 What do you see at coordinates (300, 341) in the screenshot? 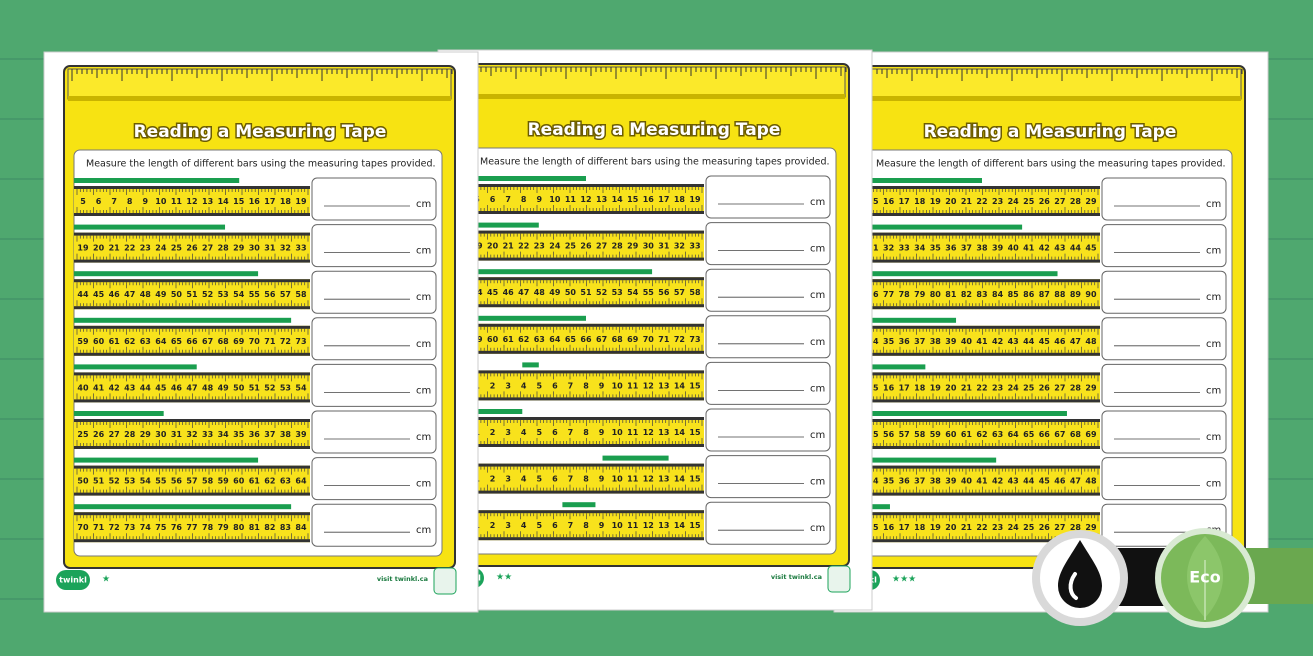
I see `tape-number: 73` at bounding box center [300, 341].